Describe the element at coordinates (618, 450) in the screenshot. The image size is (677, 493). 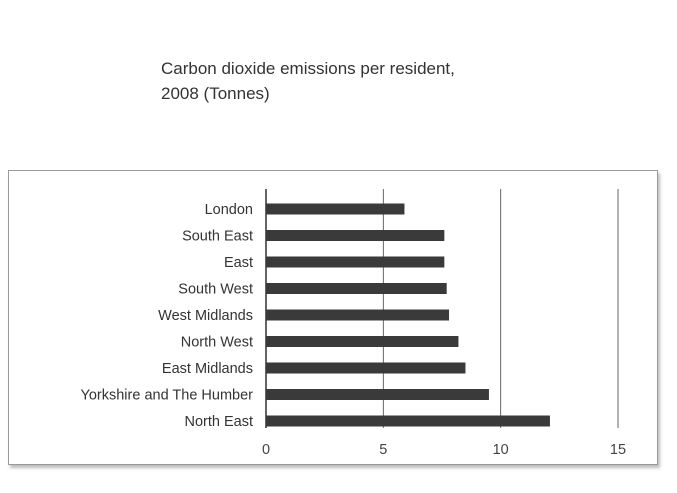
I see `x-tick-label: 15` at that location.